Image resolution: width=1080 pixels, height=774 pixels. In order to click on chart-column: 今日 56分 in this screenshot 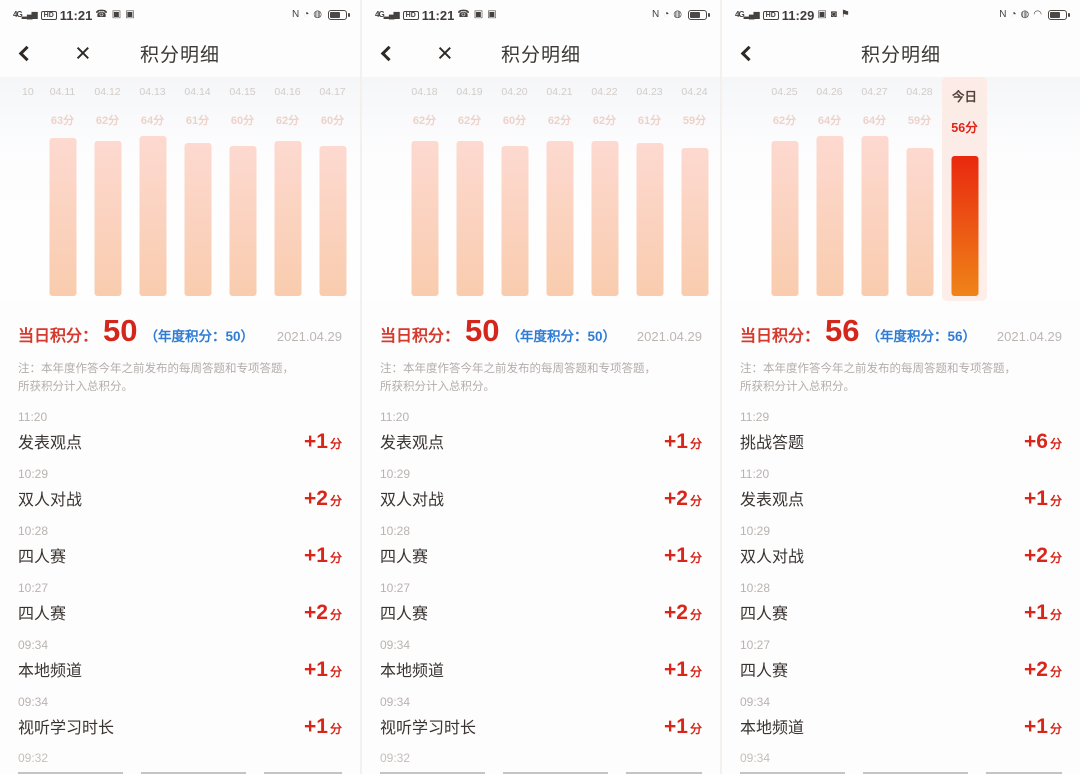, I will do `click(964, 189)`.